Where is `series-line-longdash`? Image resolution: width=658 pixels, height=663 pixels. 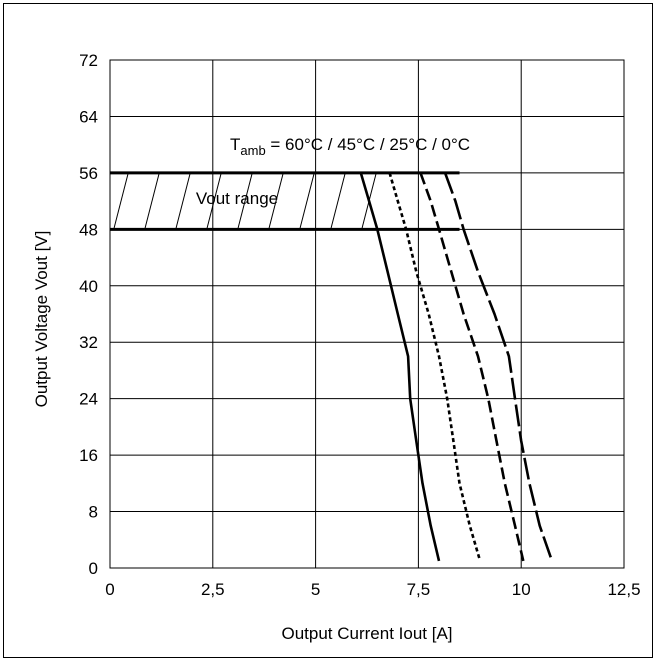
series-line-longdash is located at coordinates (498, 367).